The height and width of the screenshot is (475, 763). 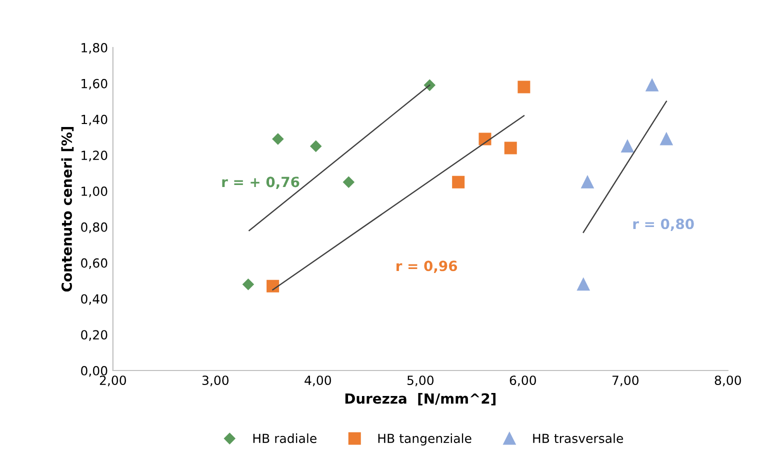 I want to click on x-tick-label: 4,00, so click(x=318, y=381).